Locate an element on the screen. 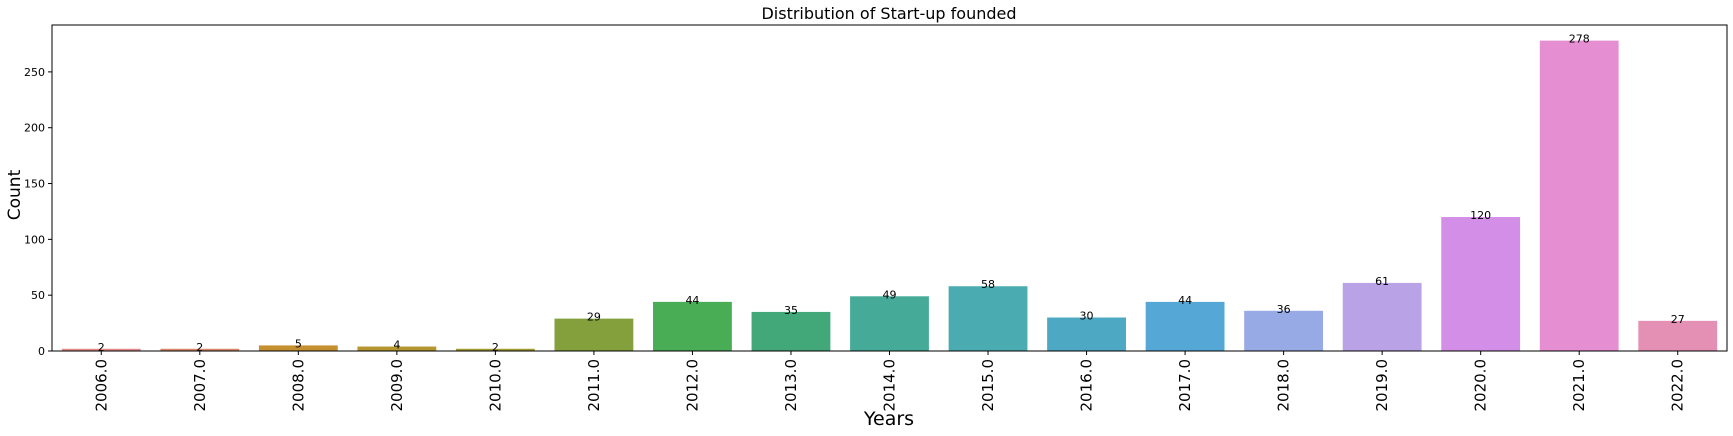 Image resolution: width=1733 pixels, height=436 pixels. bar-2013.0 is located at coordinates (791, 331).